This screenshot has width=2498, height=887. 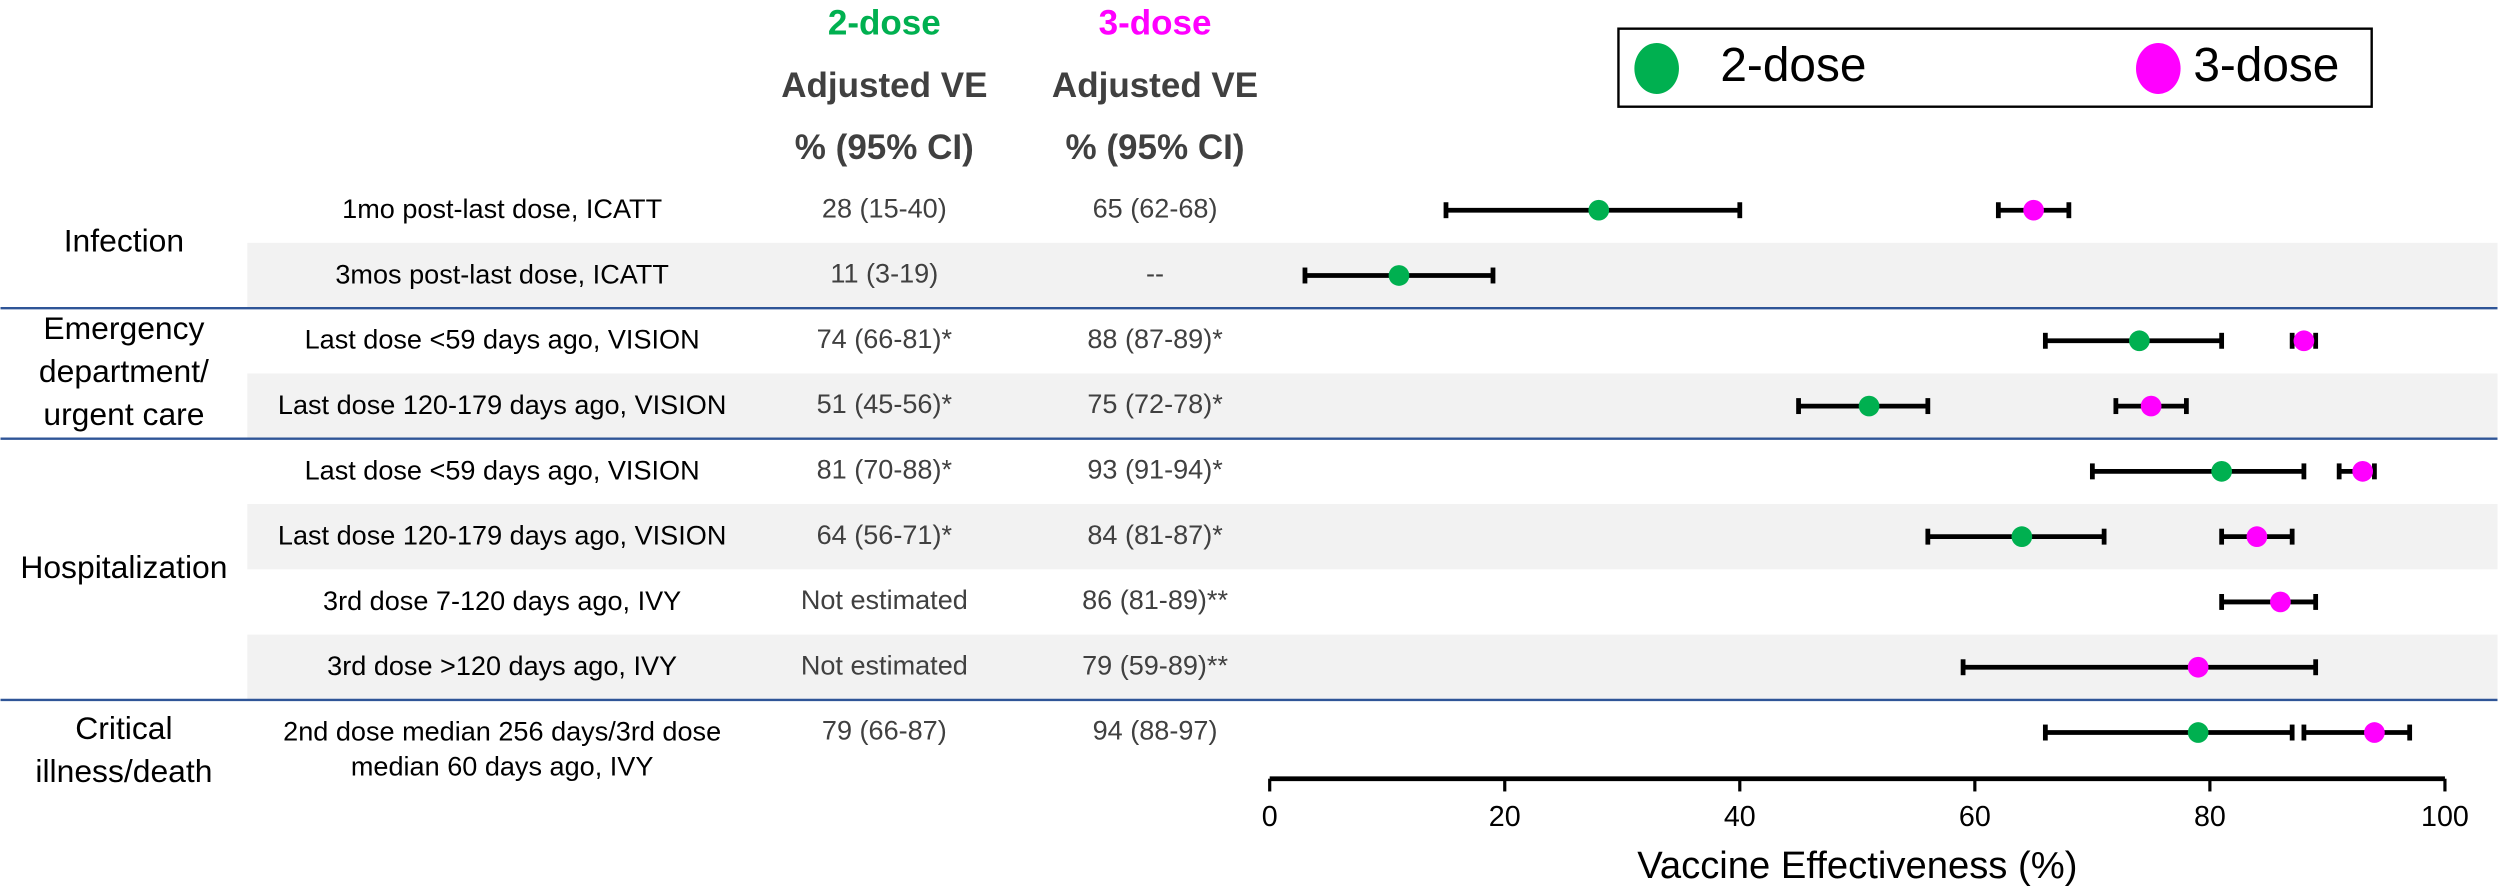 I want to click on x-axis-title: Vaccine Effectiveness (%), so click(x=1857, y=865).